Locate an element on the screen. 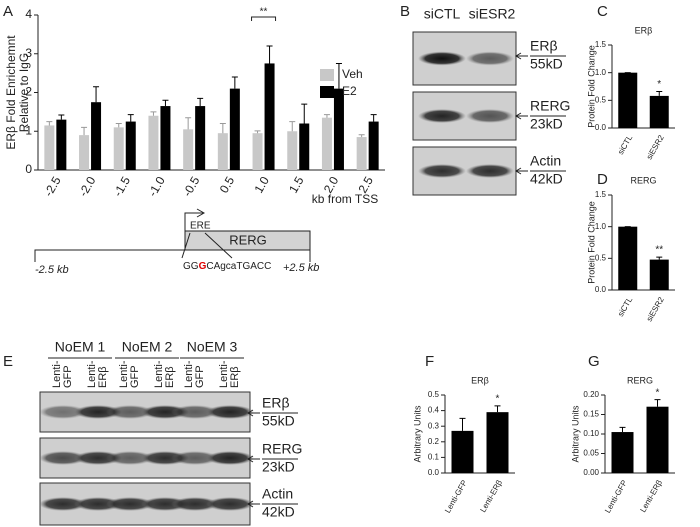 Image resolution: width=700 pixels, height=527 pixels. y-tick-label: 0.0 is located at coordinates (601, 289).